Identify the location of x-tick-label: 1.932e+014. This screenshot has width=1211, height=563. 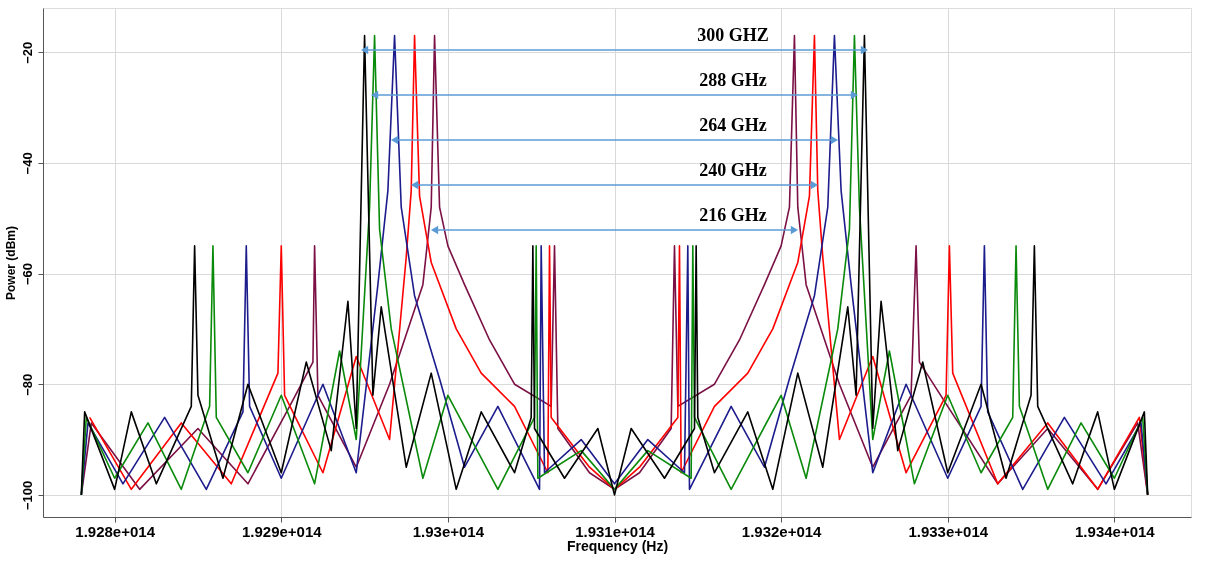
(782, 531).